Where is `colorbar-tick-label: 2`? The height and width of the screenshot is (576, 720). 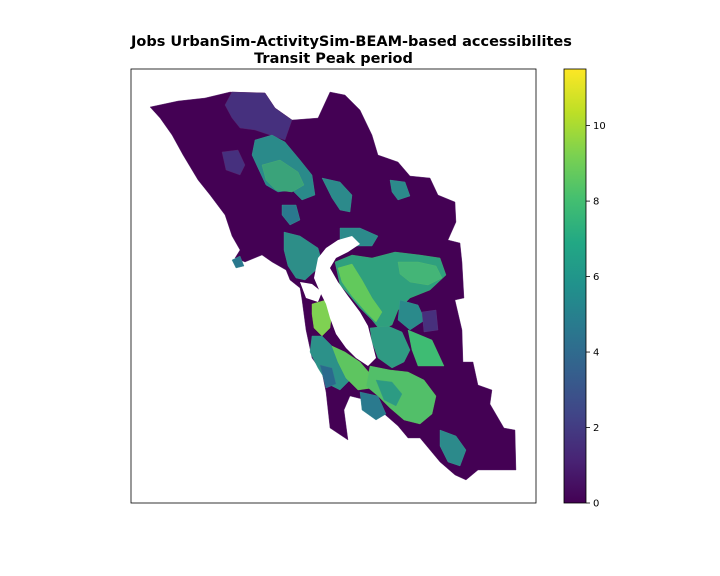 colorbar-tick-label: 2 is located at coordinates (596, 428).